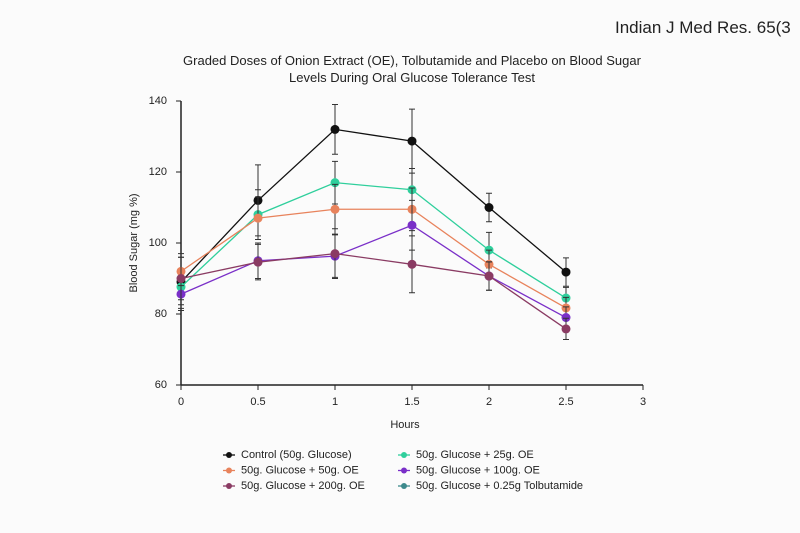 The width and height of the screenshot is (800, 533). Describe the element at coordinates (489, 402) in the screenshot. I see `x-tick-label: 2` at that location.